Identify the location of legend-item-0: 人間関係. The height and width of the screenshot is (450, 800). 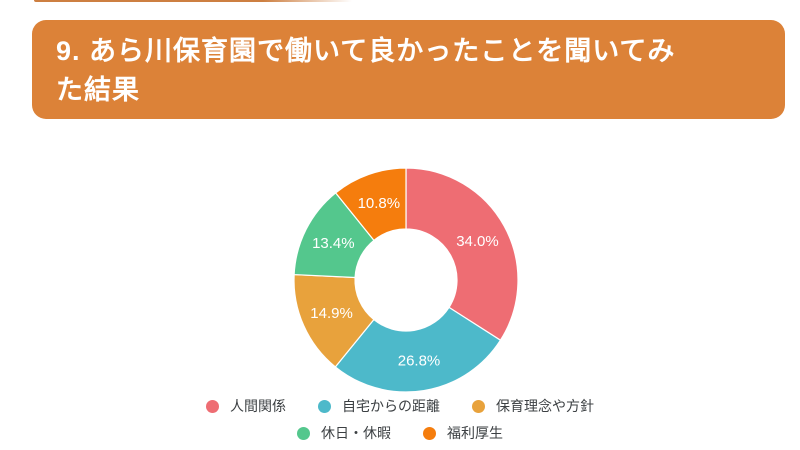
(246, 406).